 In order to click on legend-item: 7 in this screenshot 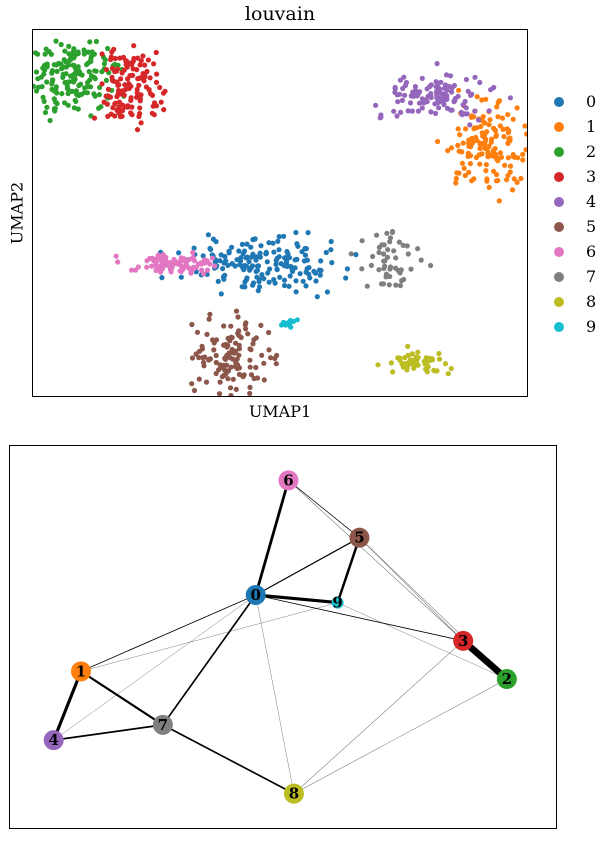, I will do `click(572, 276)`.